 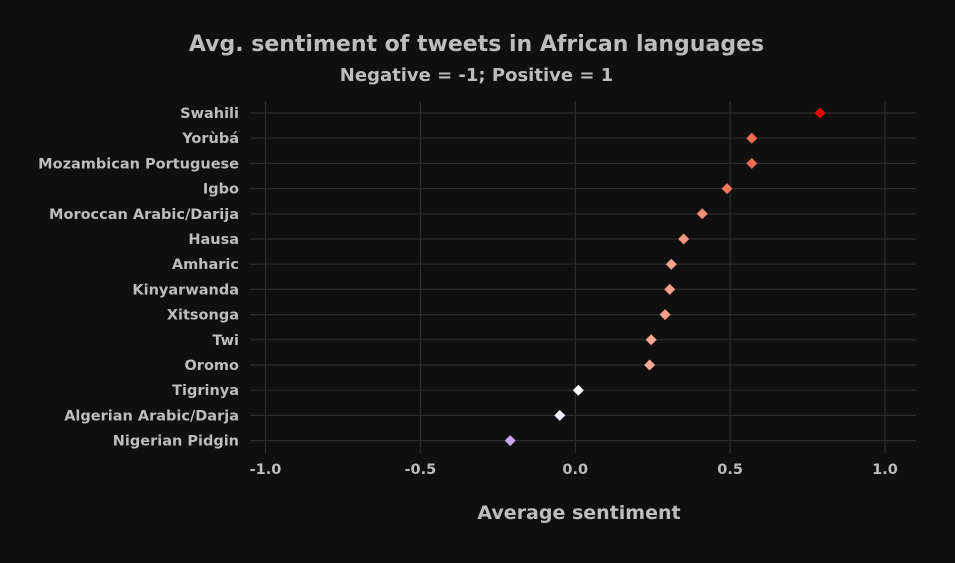 I want to click on x-tick-label: 1.0, so click(x=885, y=470).